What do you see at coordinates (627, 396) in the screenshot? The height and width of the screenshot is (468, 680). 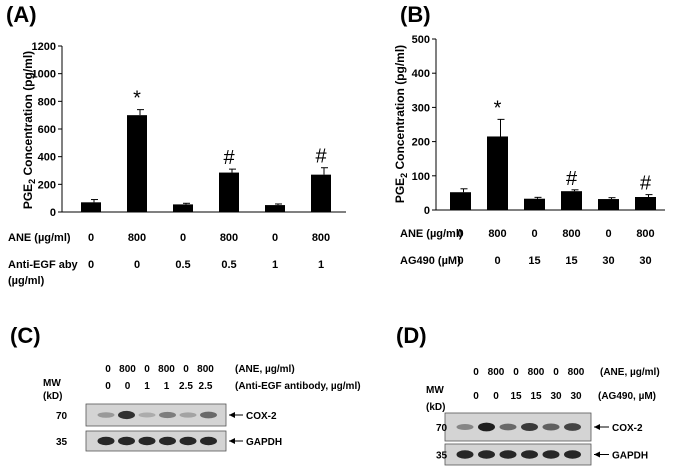 I see `blot-d-row2-label: (AG490, µM)` at bounding box center [627, 396].